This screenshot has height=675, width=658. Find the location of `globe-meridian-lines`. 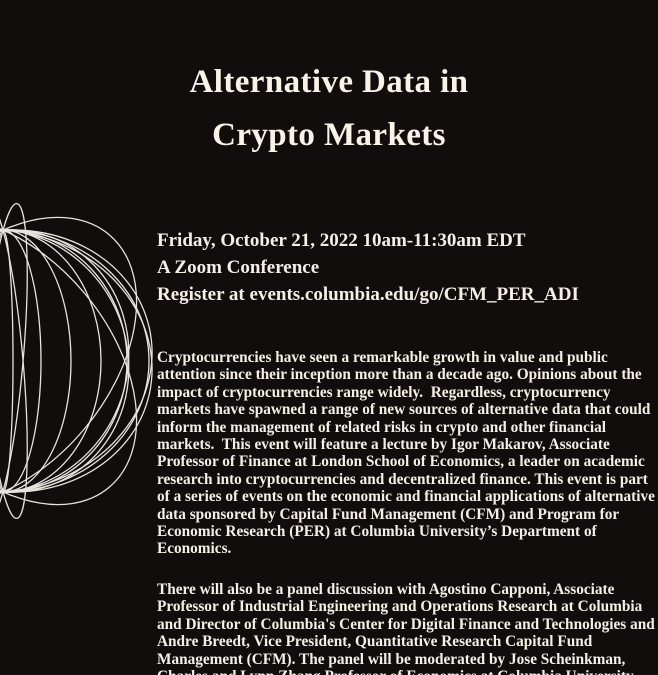

globe-meridian-lines is located at coordinates (76, 361).